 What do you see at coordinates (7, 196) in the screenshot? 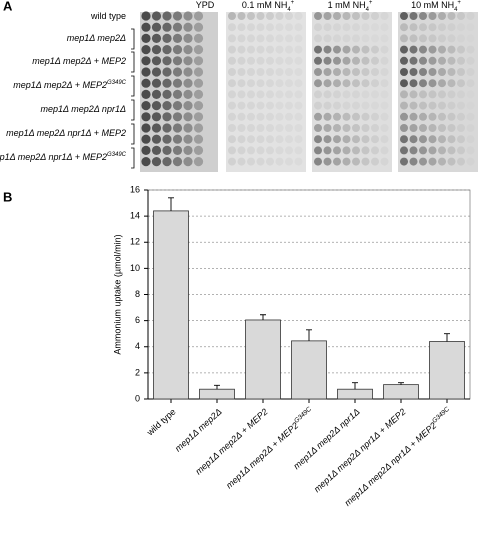
I see `panel-label: B` at bounding box center [7, 196].